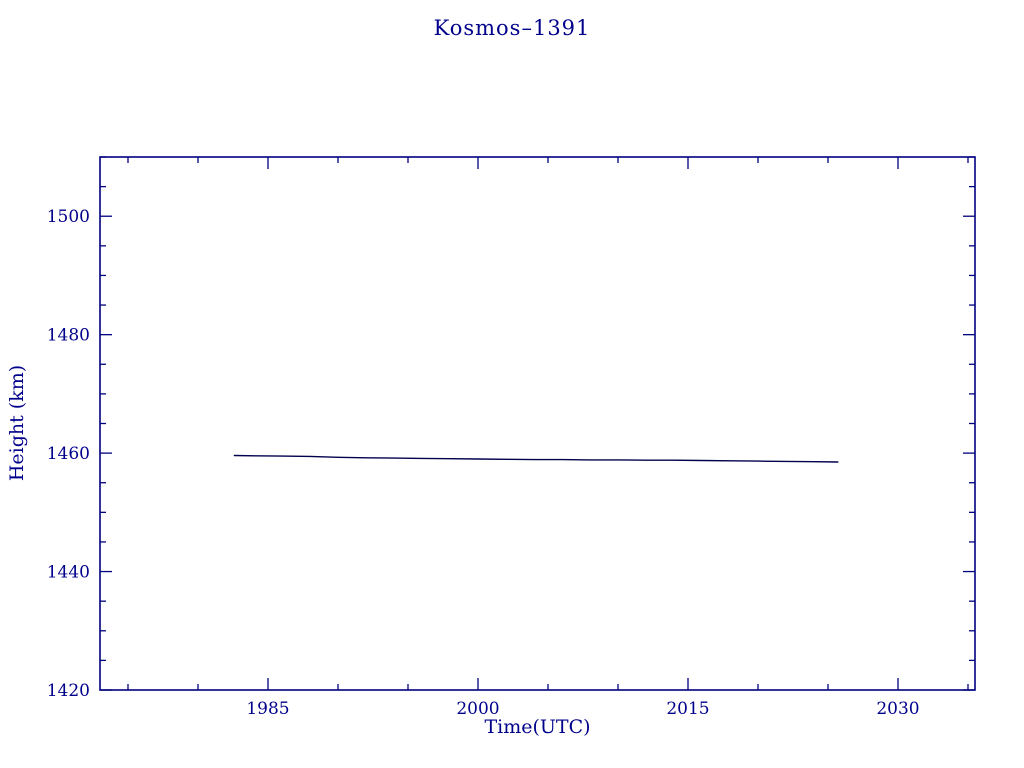 The image size is (1024, 768). What do you see at coordinates (68, 336) in the screenshot?
I see `y-tick-label: 1480` at bounding box center [68, 336].